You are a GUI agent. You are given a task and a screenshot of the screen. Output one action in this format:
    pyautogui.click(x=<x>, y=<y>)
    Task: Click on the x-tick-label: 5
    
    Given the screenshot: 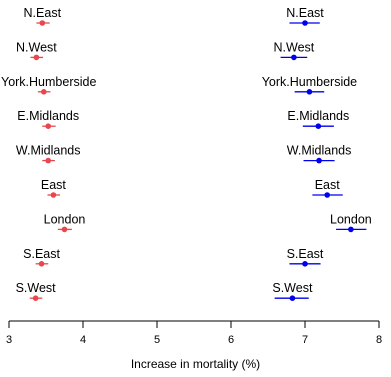 What is the action you would take?
    pyautogui.click(x=157, y=340)
    